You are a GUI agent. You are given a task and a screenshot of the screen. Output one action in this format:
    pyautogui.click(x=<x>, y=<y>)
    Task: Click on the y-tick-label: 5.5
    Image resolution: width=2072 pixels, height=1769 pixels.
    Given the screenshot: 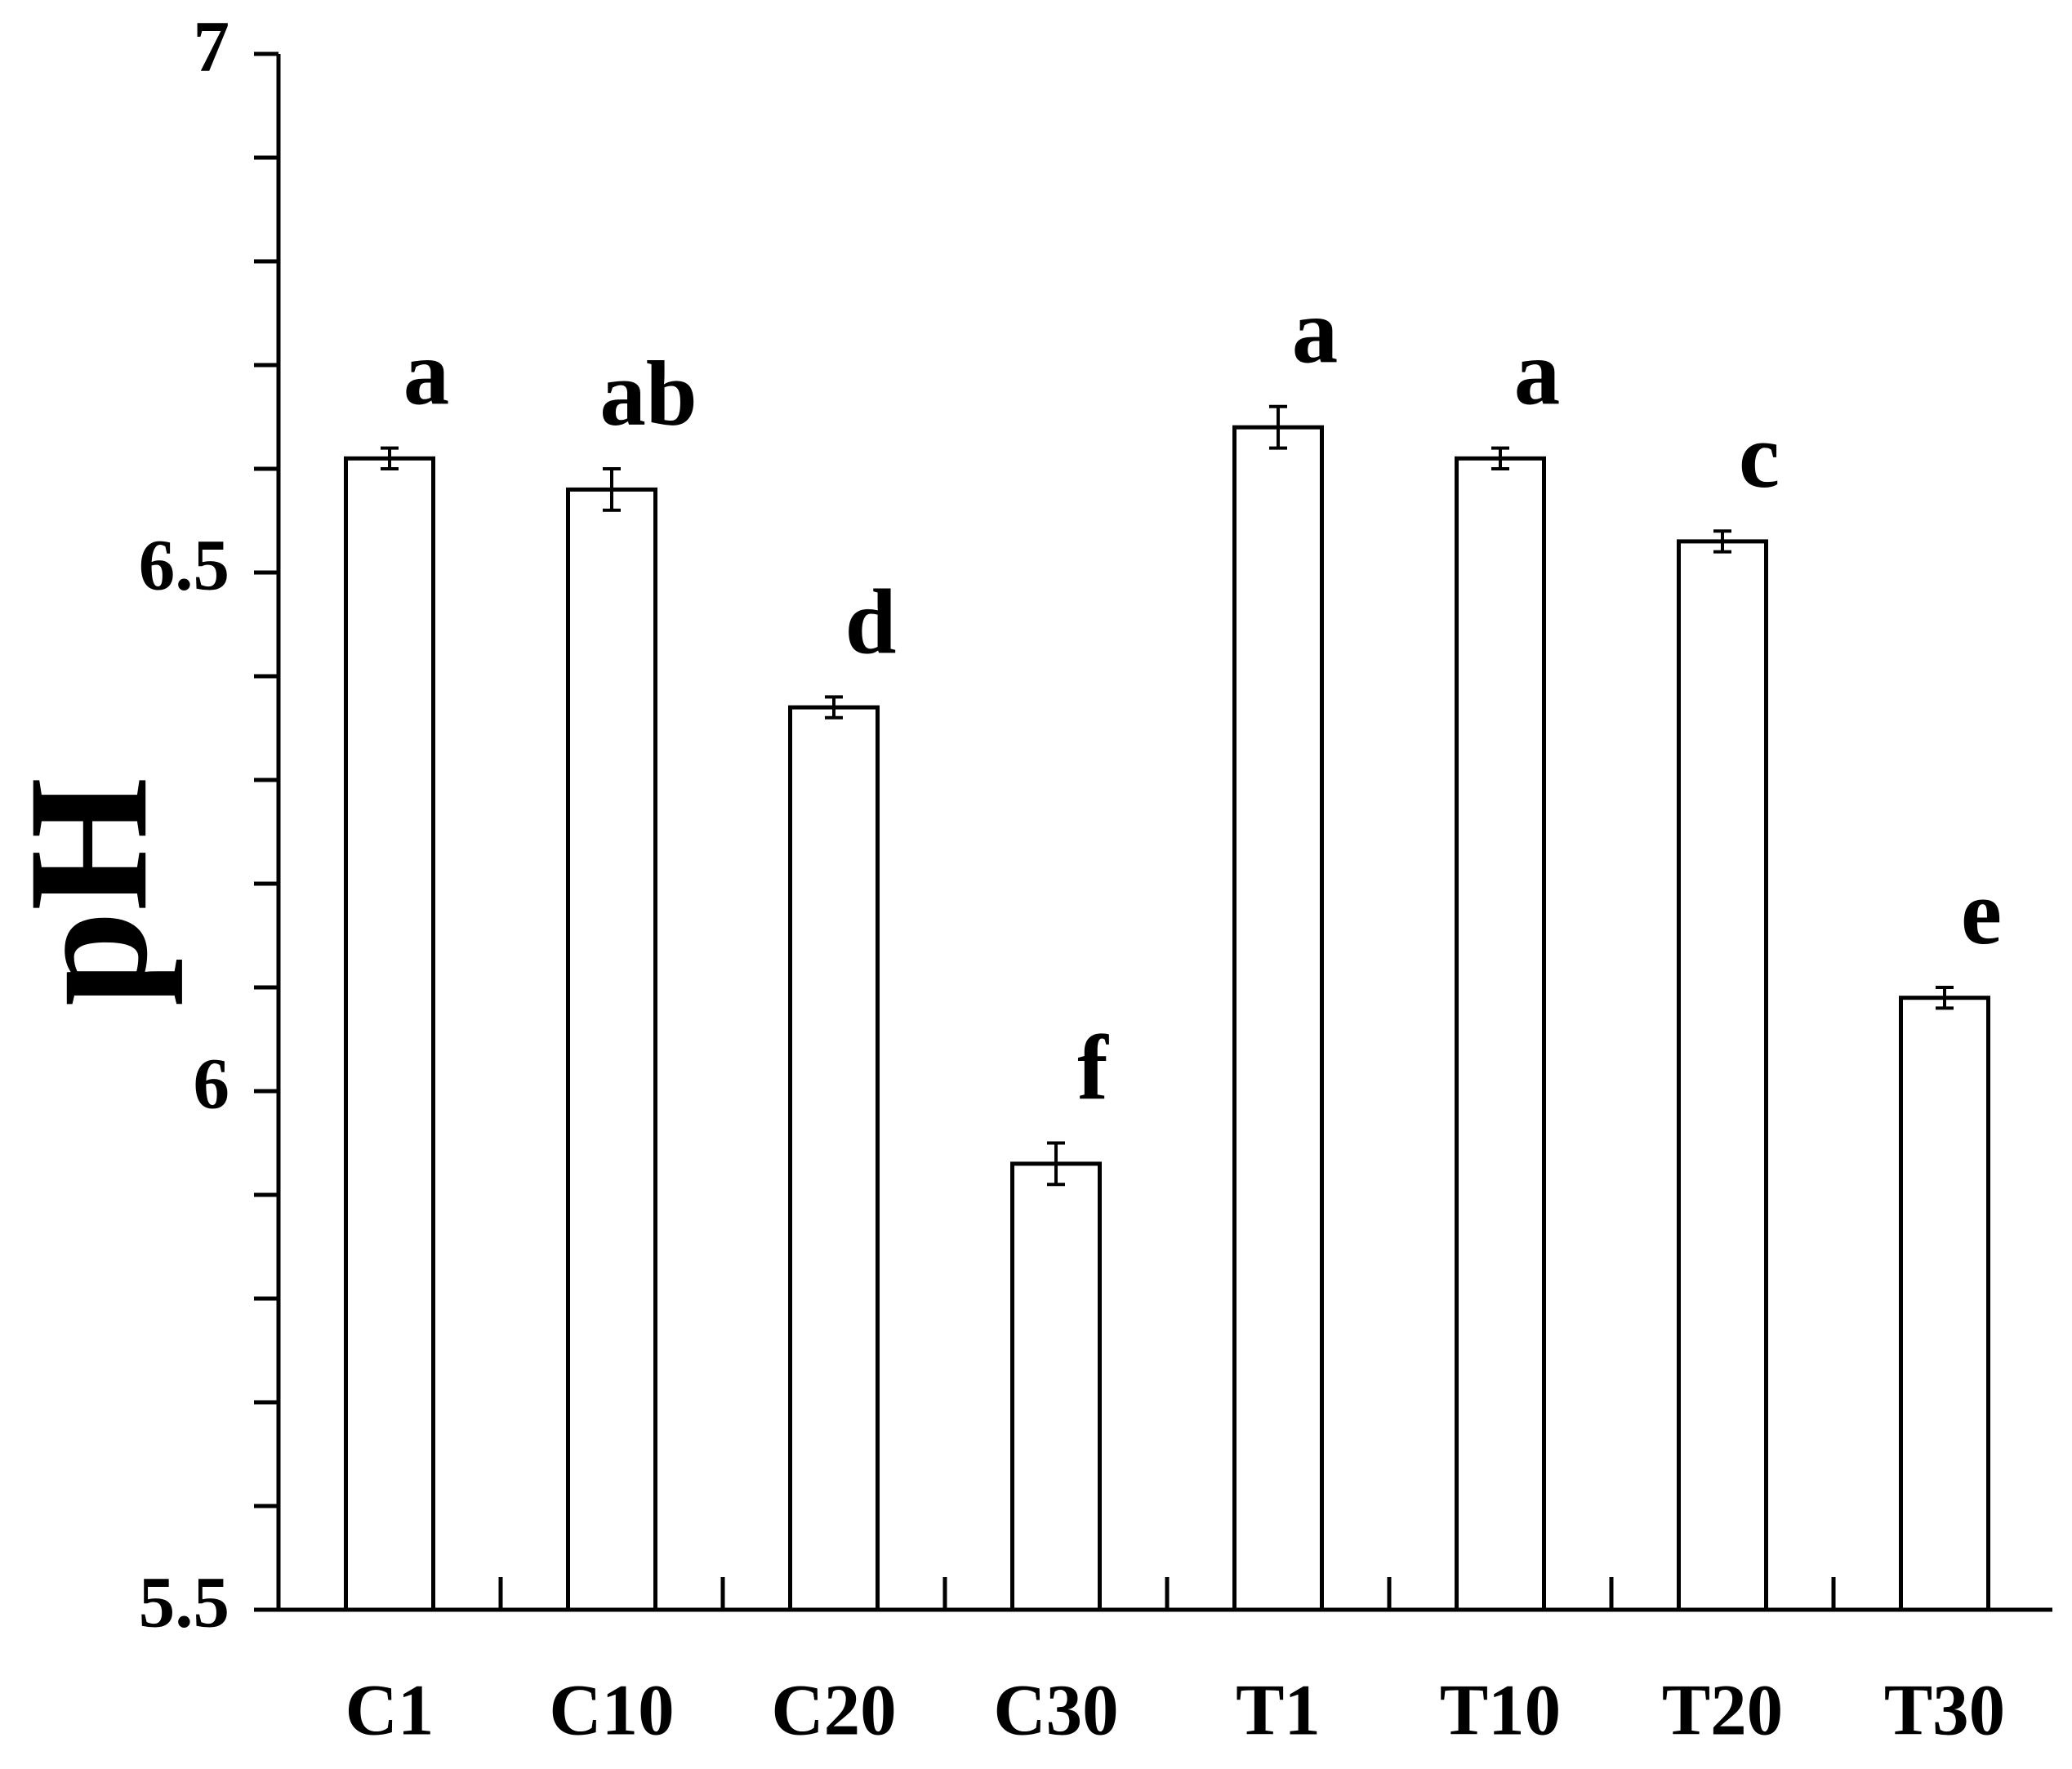 What is the action you would take?
    pyautogui.click(x=184, y=1602)
    